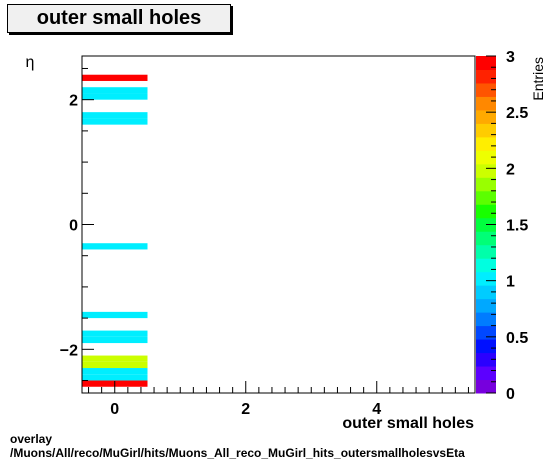 The width and height of the screenshot is (546, 462). Describe the element at coordinates (30, 62) in the screenshot. I see `y-axis-label: η` at that location.